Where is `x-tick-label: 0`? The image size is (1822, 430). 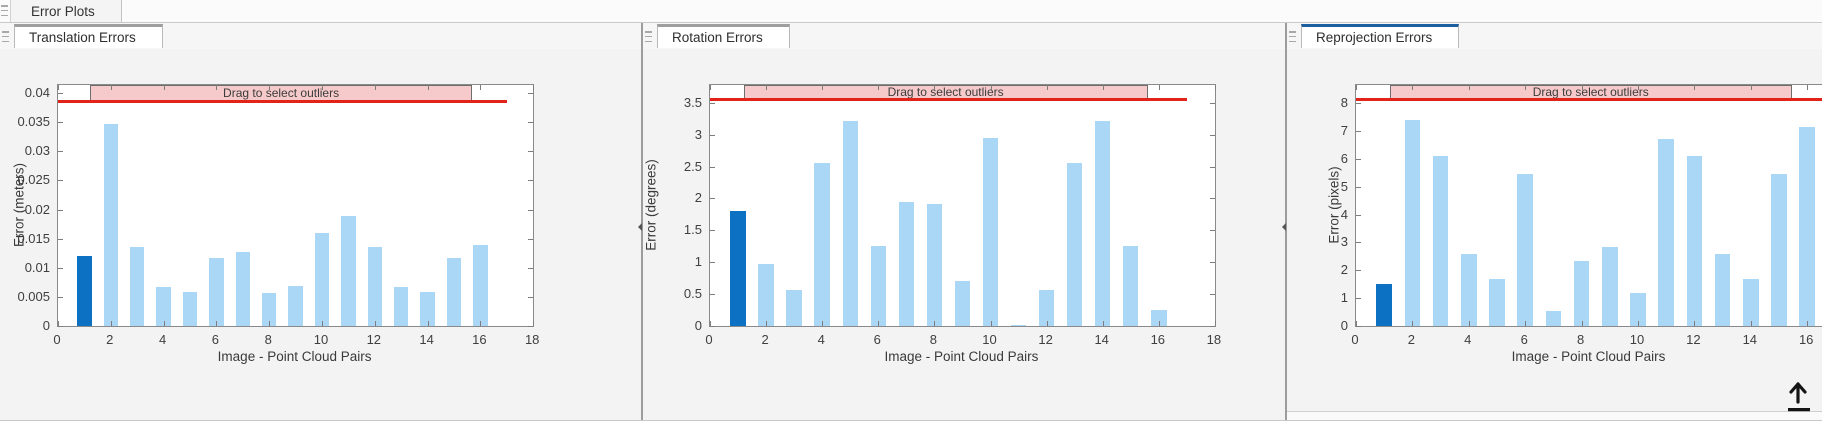
x-tick-label: 0 is located at coordinates (1355, 339).